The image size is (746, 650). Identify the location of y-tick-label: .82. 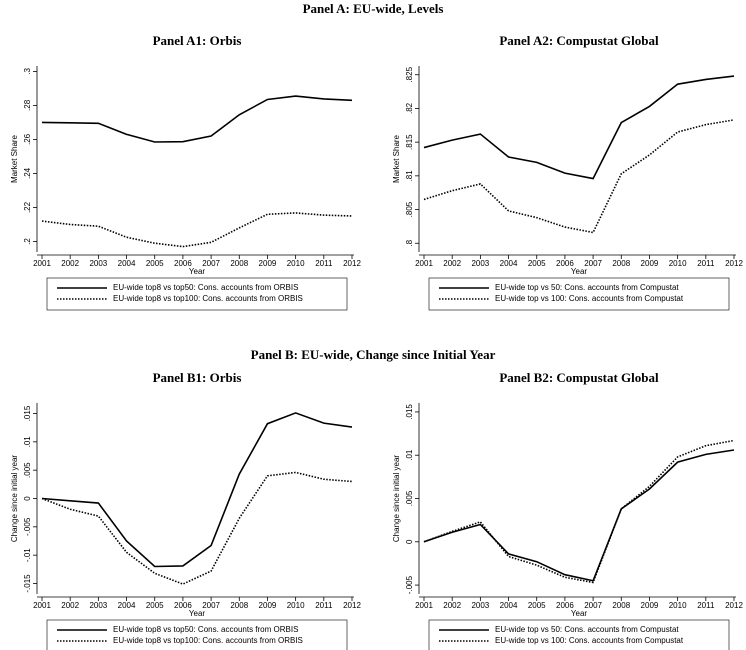
(409, 108).